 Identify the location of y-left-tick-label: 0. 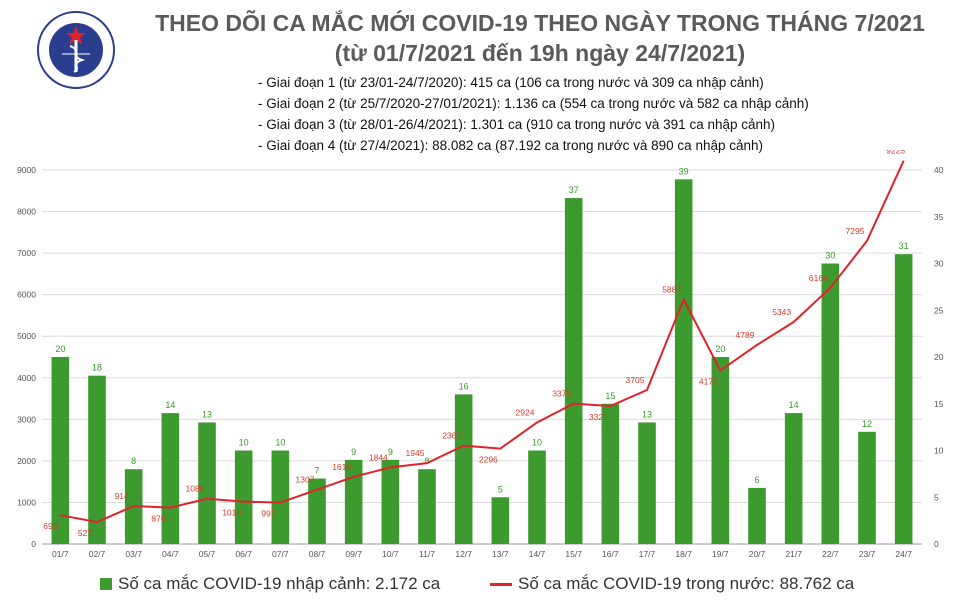
(33, 544).